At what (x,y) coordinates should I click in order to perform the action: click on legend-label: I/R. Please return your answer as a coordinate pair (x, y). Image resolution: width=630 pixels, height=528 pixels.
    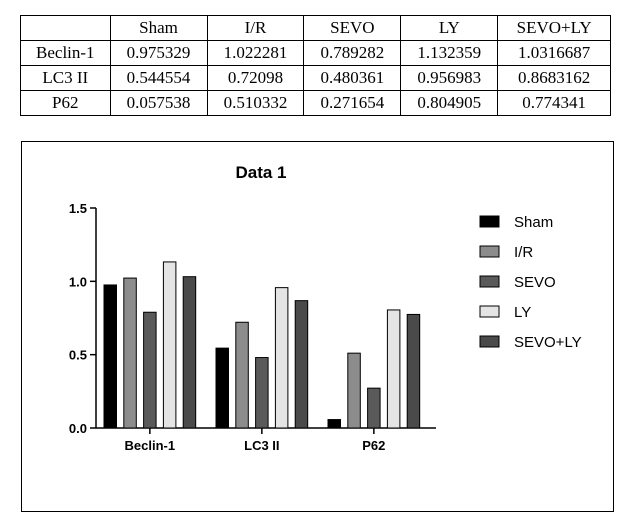
    Looking at the image, I should click on (523, 252).